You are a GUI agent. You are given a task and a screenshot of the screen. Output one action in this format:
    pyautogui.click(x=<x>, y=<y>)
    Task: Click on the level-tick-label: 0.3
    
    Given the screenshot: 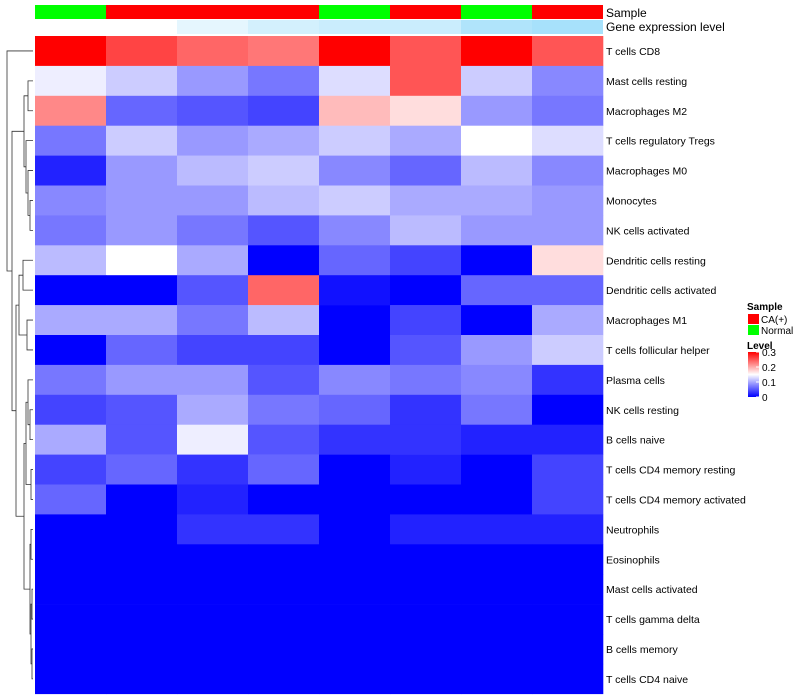 What is the action you would take?
    pyautogui.click(x=769, y=353)
    